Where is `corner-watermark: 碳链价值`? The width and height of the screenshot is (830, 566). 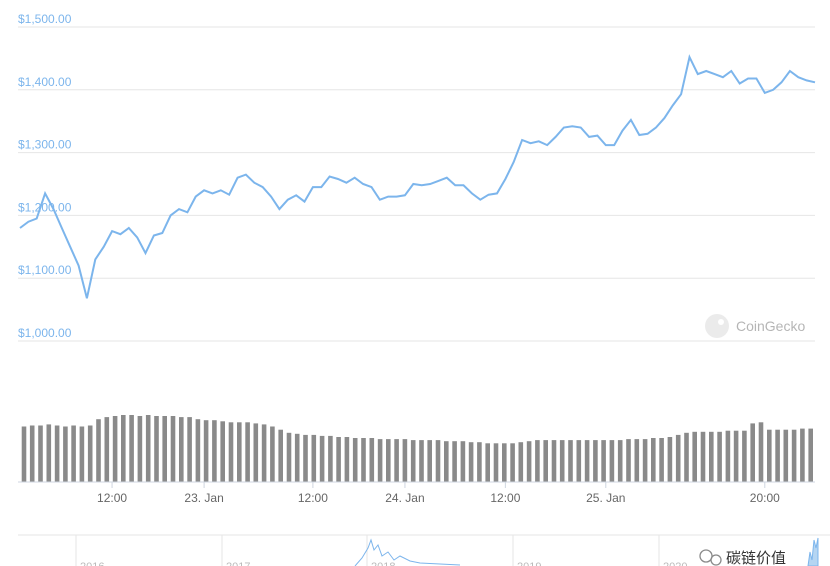 corner-watermark: 碳链价值 is located at coordinates (742, 557).